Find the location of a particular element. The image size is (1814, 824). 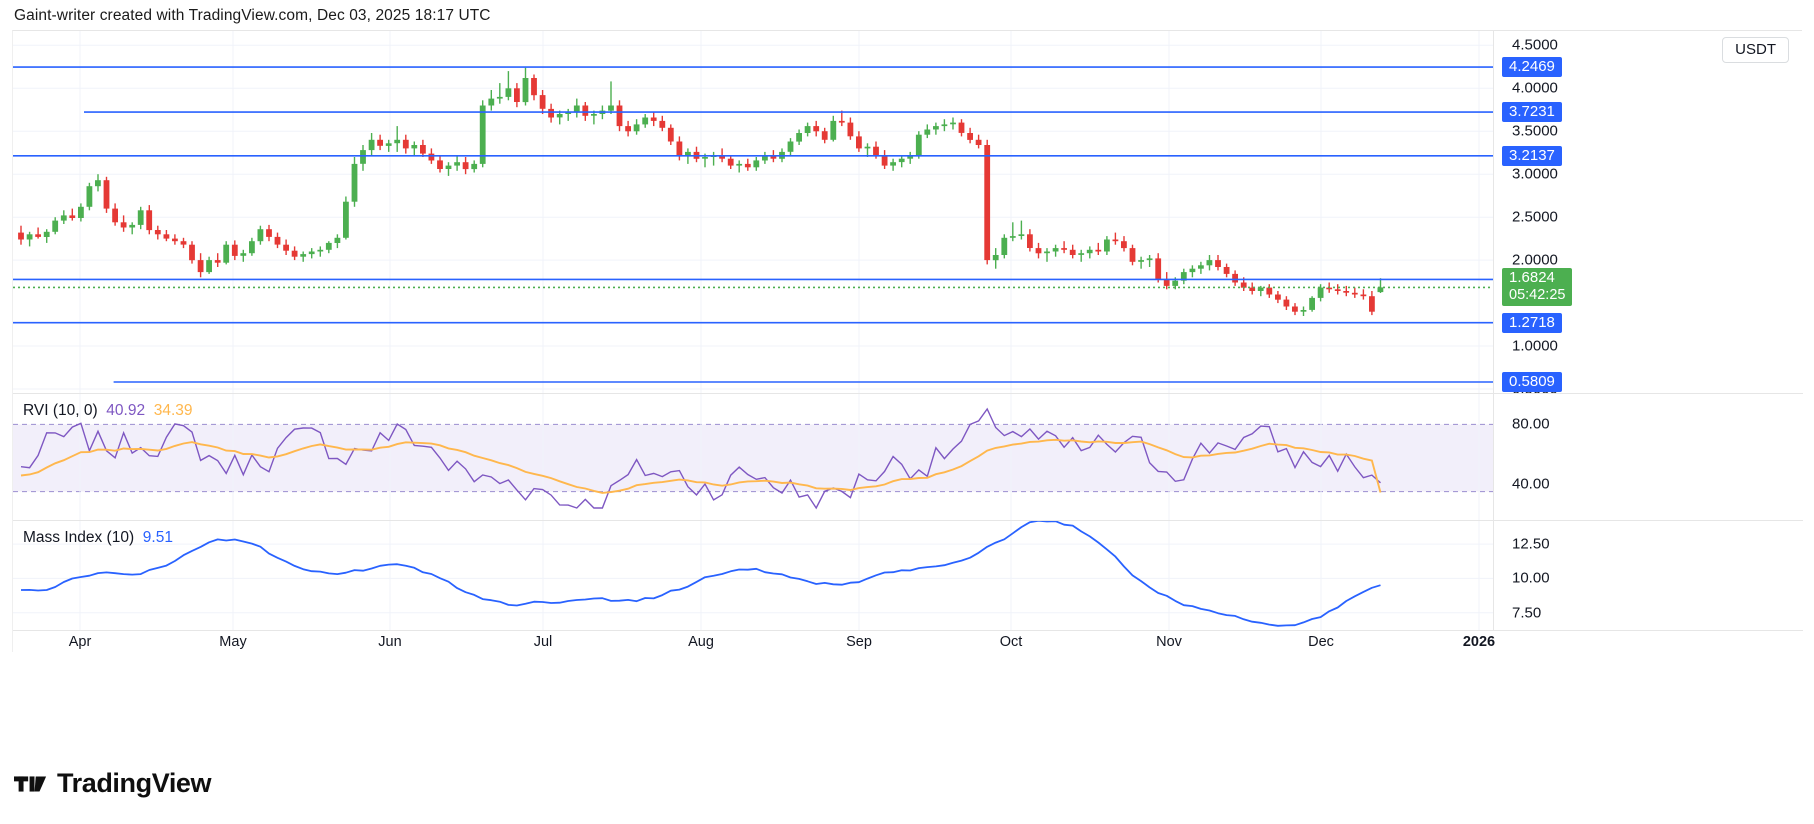

mass-axis: 12.50 10.00 7.50 is located at coordinates (1648, 575).